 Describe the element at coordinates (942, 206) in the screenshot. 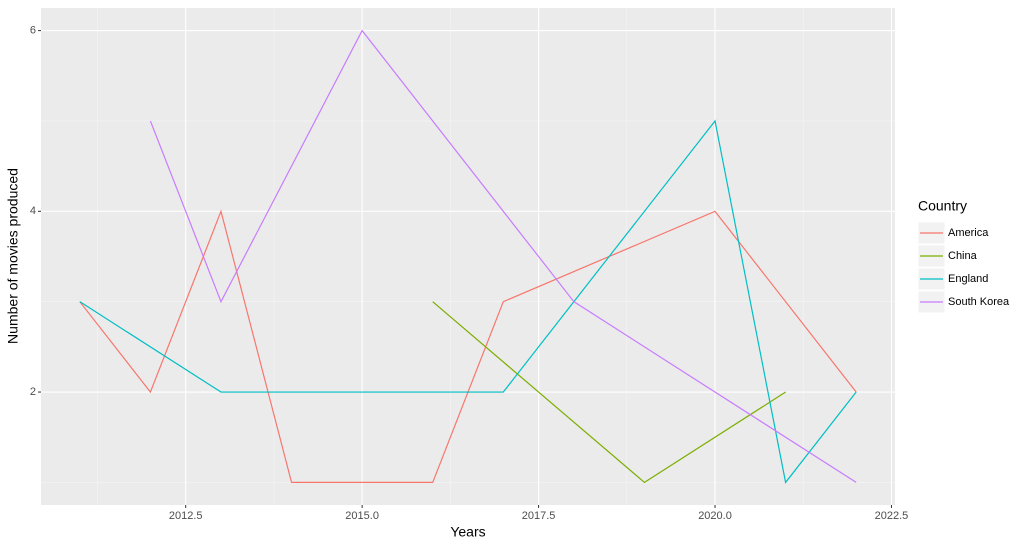

I see `legend-title: Country` at that location.